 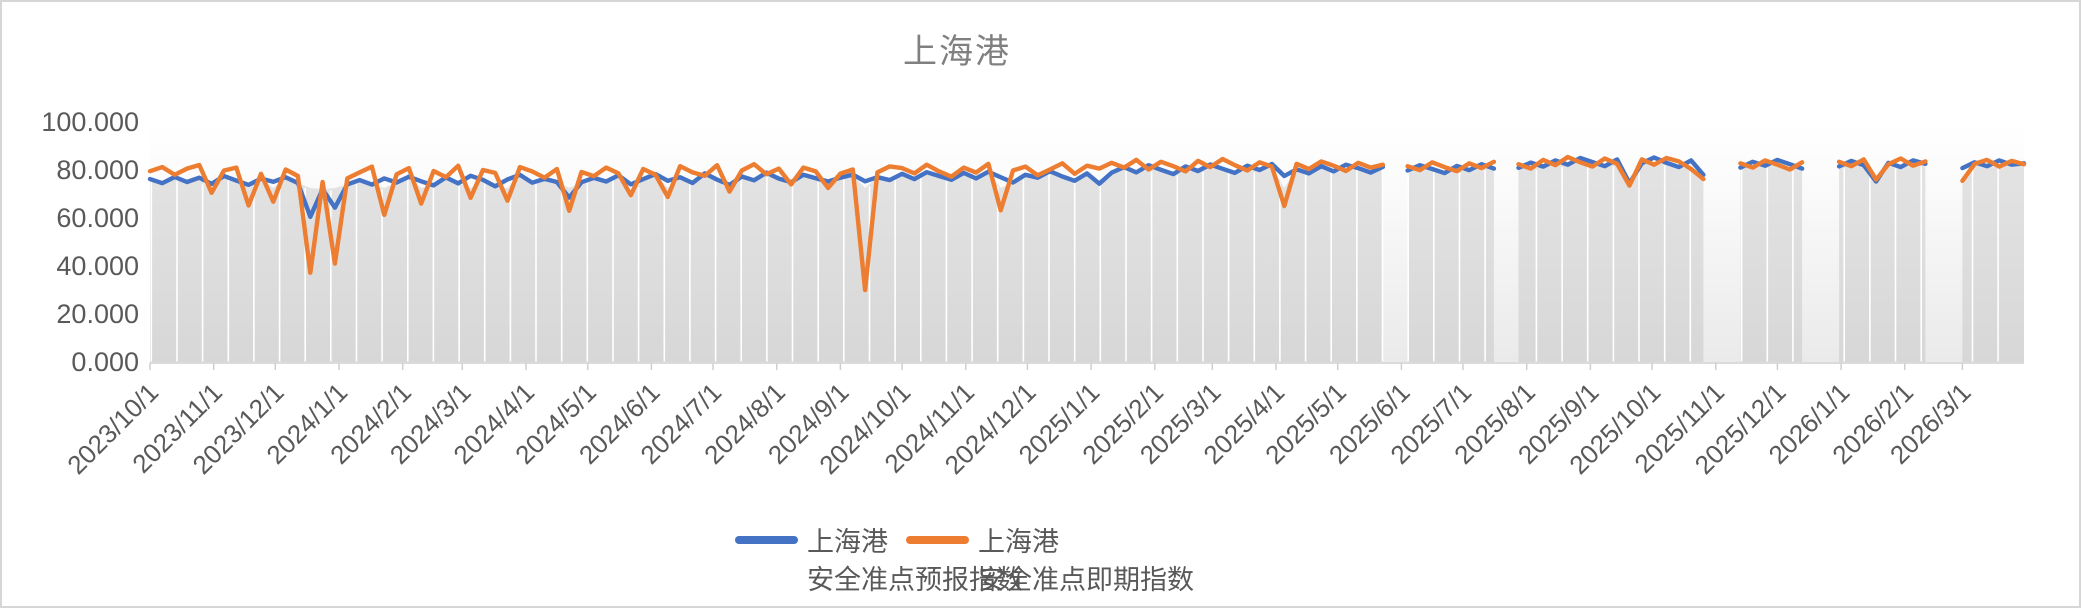 I want to click on y-axis-label: 60.000, so click(x=97, y=218).